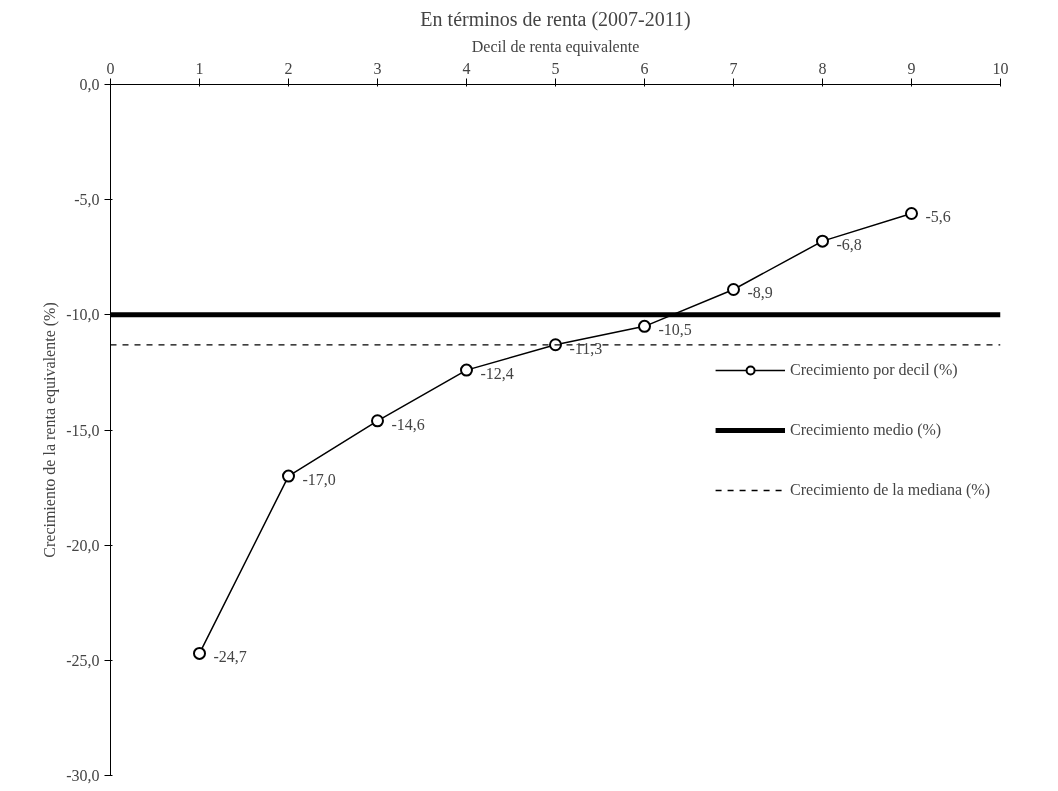 The height and width of the screenshot is (791, 1058). Describe the element at coordinates (675, 330) in the screenshot. I see `data-label: -10,5` at that location.